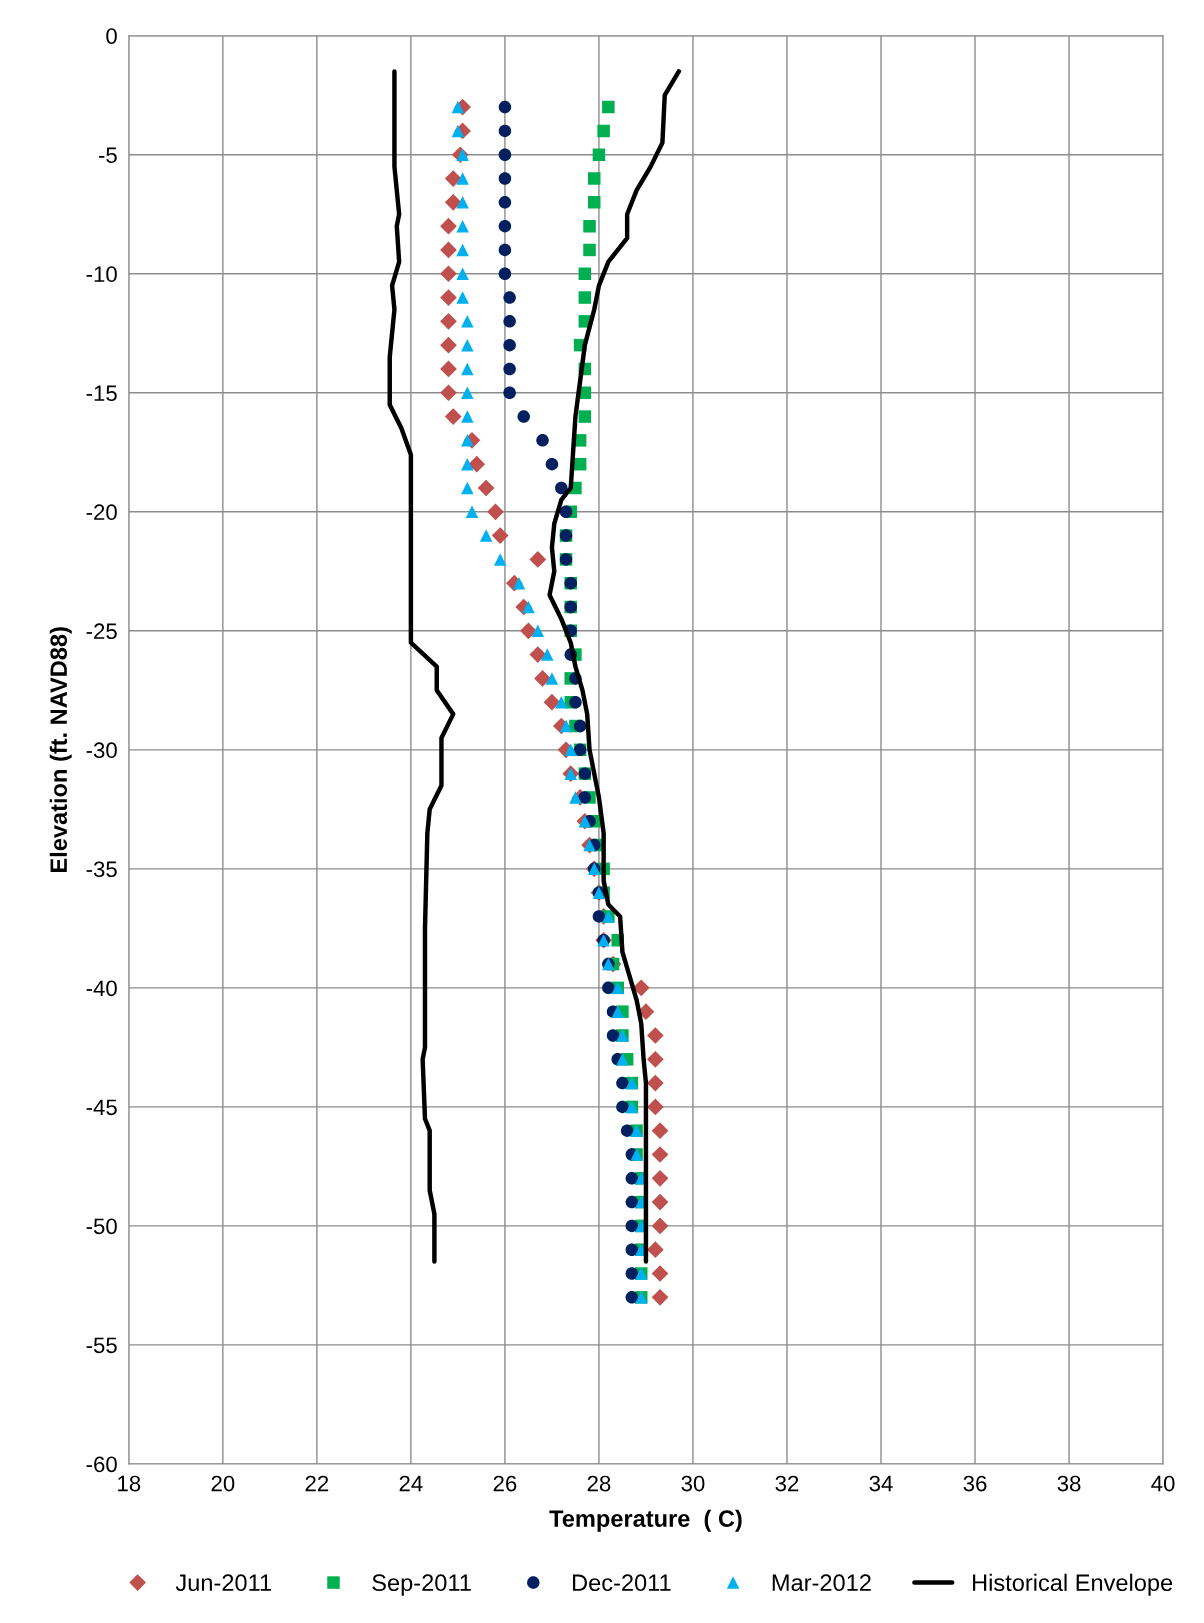 This screenshot has height=1623, width=1204. What do you see at coordinates (101, 1107) in the screenshot?
I see `y-tick-label: -45` at bounding box center [101, 1107].